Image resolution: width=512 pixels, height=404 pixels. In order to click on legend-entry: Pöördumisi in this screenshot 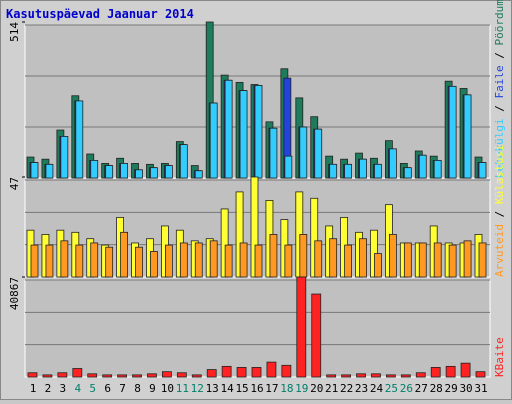, I will do `click(499, 23)`.